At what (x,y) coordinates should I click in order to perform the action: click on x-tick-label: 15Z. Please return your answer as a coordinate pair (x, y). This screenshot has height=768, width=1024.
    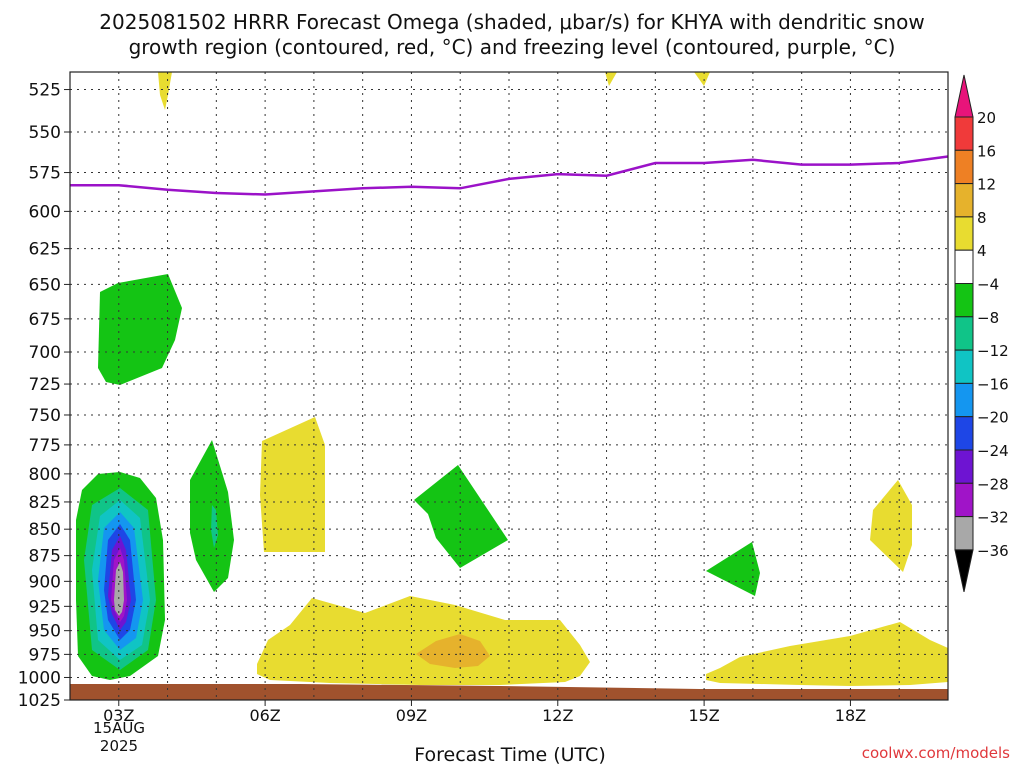
    Looking at the image, I should click on (703, 715).